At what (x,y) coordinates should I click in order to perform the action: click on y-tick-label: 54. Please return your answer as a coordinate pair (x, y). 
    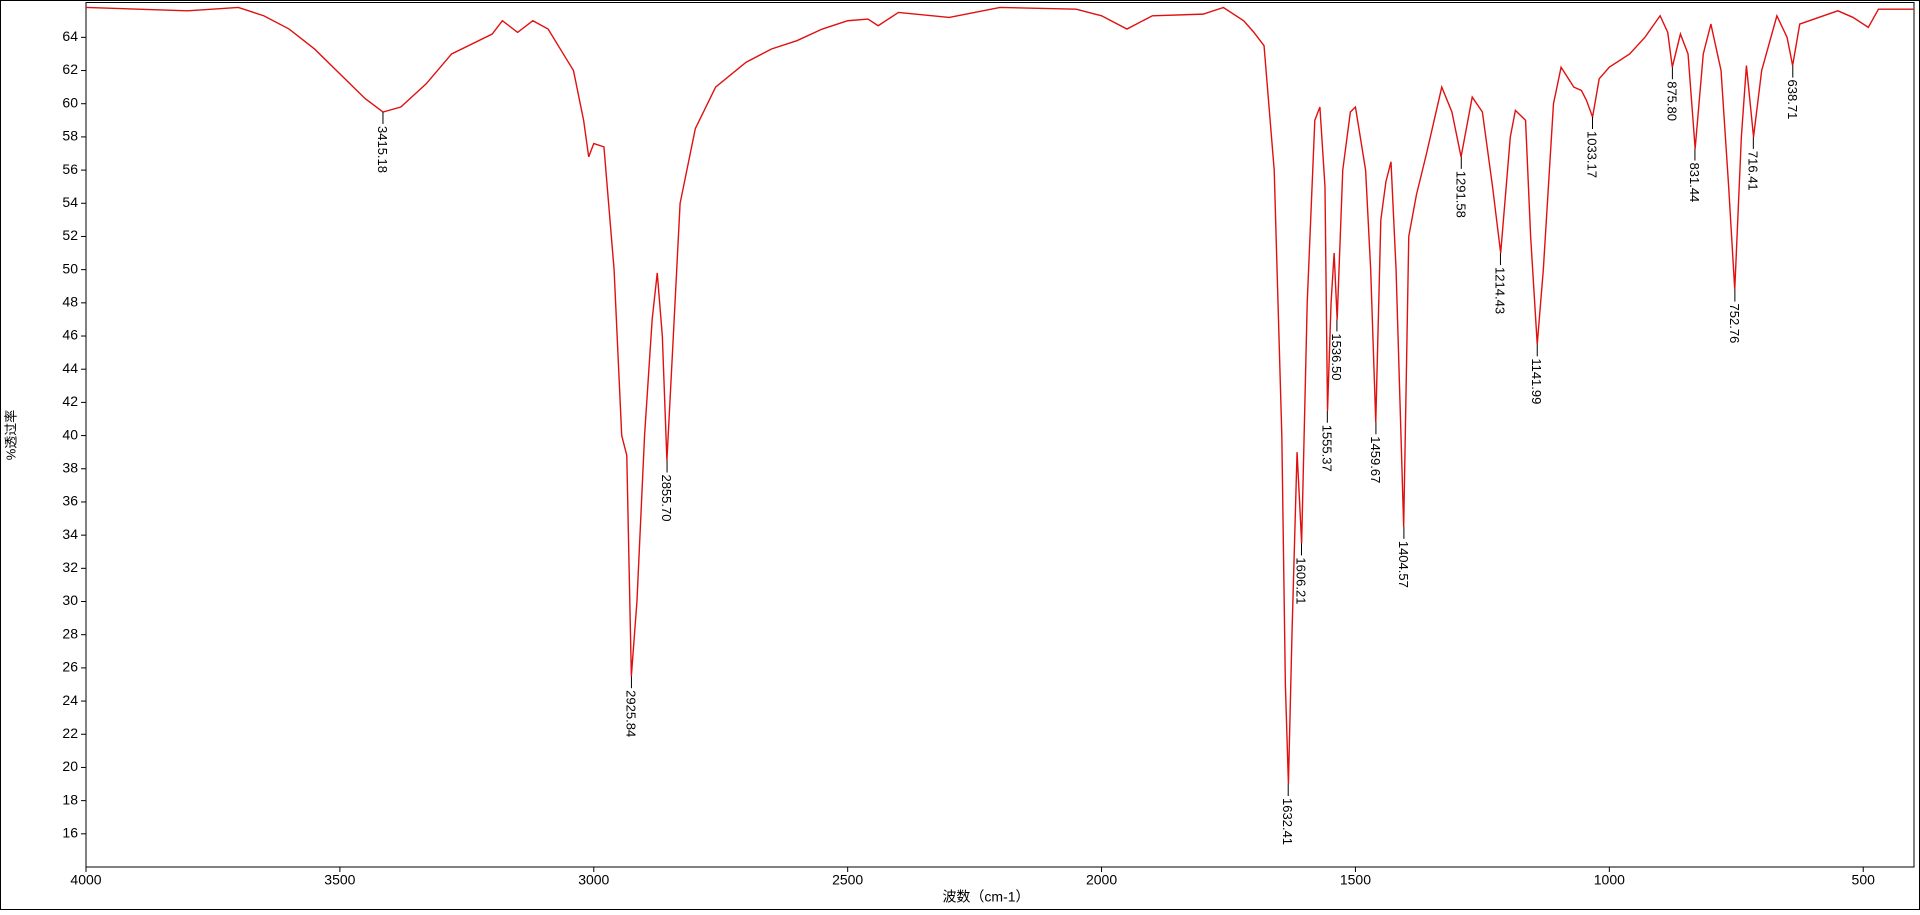
    Looking at the image, I should click on (70, 202).